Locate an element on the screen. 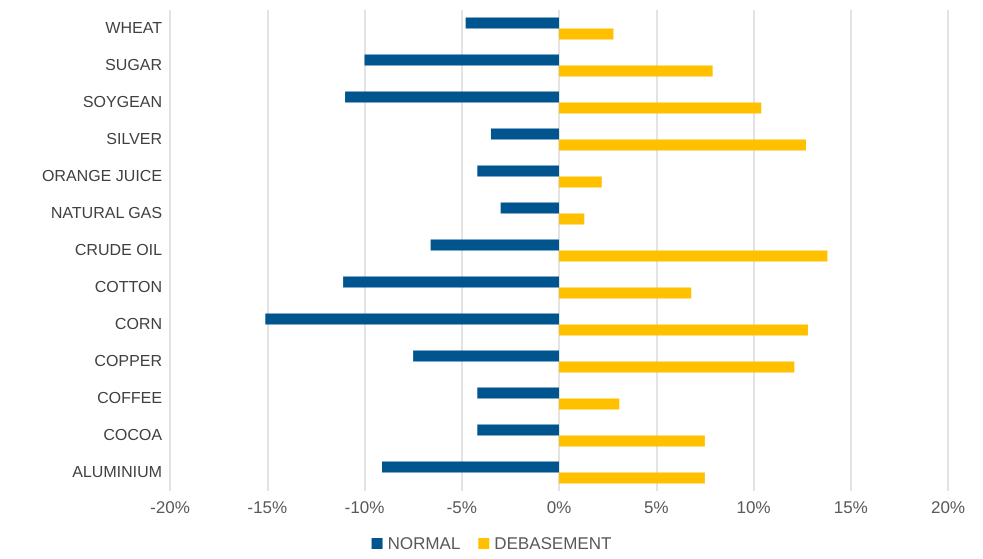 The height and width of the screenshot is (559, 983). y-tick-label: WHEAT is located at coordinates (133, 28).